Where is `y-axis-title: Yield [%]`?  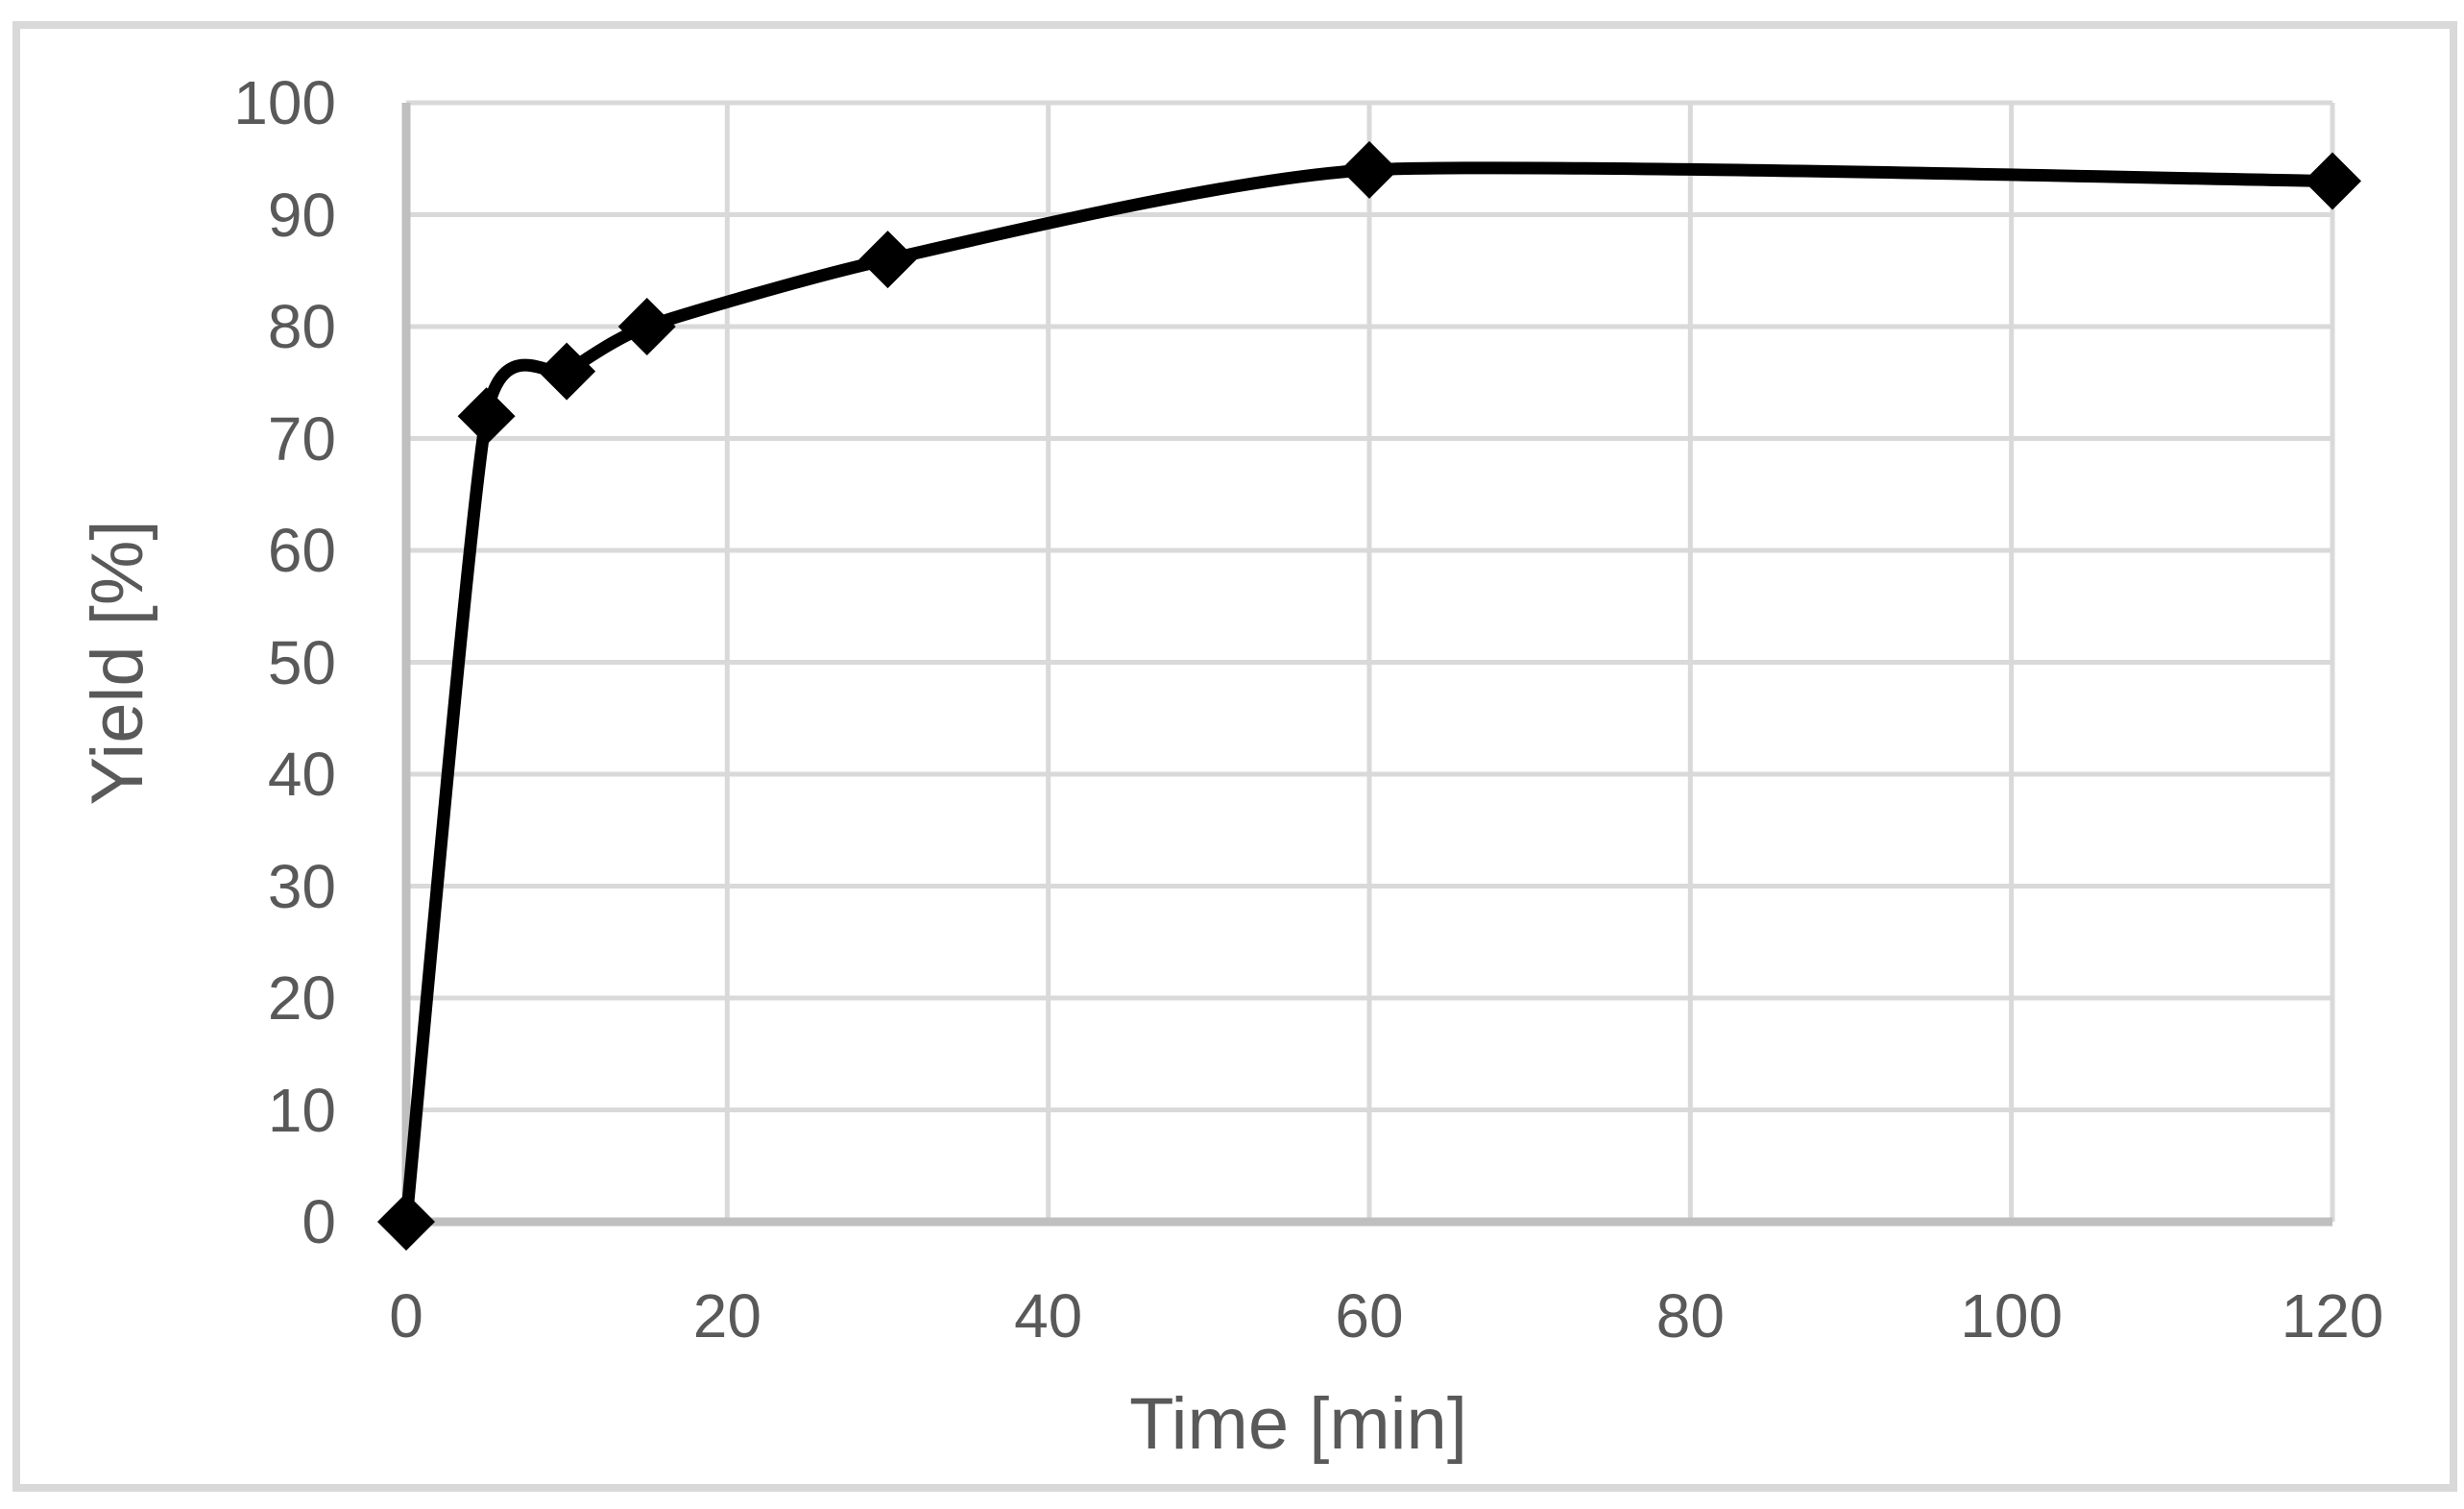
y-axis-title: Yield [%] is located at coordinates (117, 663).